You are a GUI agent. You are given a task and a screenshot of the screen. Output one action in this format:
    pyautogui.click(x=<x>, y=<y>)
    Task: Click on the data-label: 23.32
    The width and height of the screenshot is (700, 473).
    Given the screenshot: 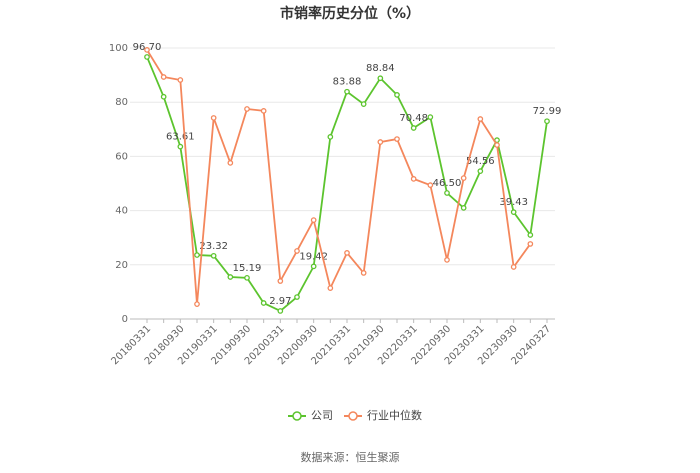 What is the action you would take?
    pyautogui.click(x=213, y=246)
    